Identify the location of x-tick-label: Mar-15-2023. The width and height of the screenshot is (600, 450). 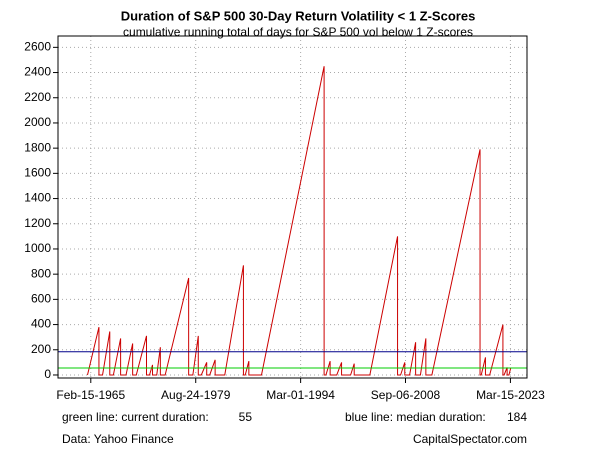
(510, 395).